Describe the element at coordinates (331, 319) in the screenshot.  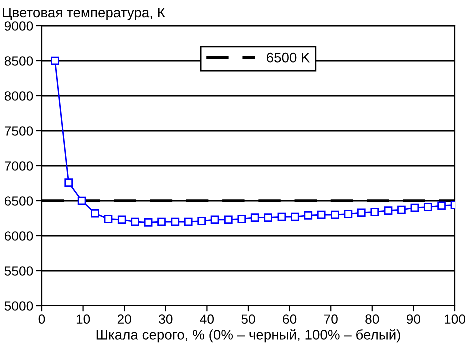
I see `x-tick-label: 70` at that location.